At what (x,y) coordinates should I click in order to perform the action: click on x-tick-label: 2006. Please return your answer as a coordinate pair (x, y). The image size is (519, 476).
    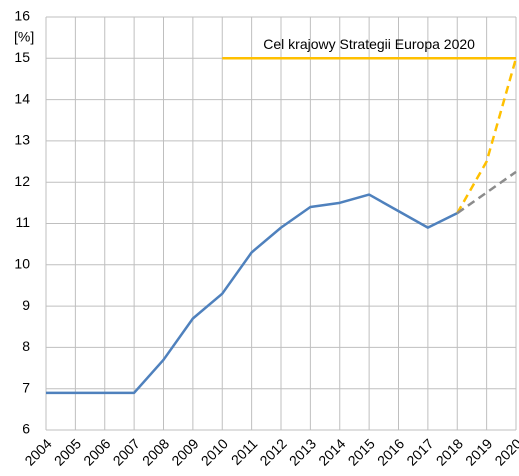
    Looking at the image, I should click on (96, 451).